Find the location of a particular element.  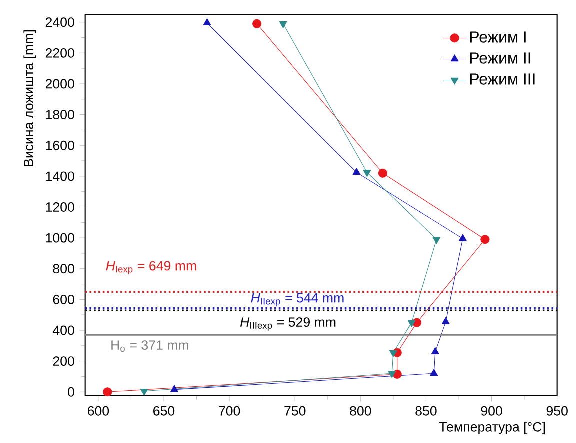

y-tick-label: 2400 is located at coordinates (60, 23).